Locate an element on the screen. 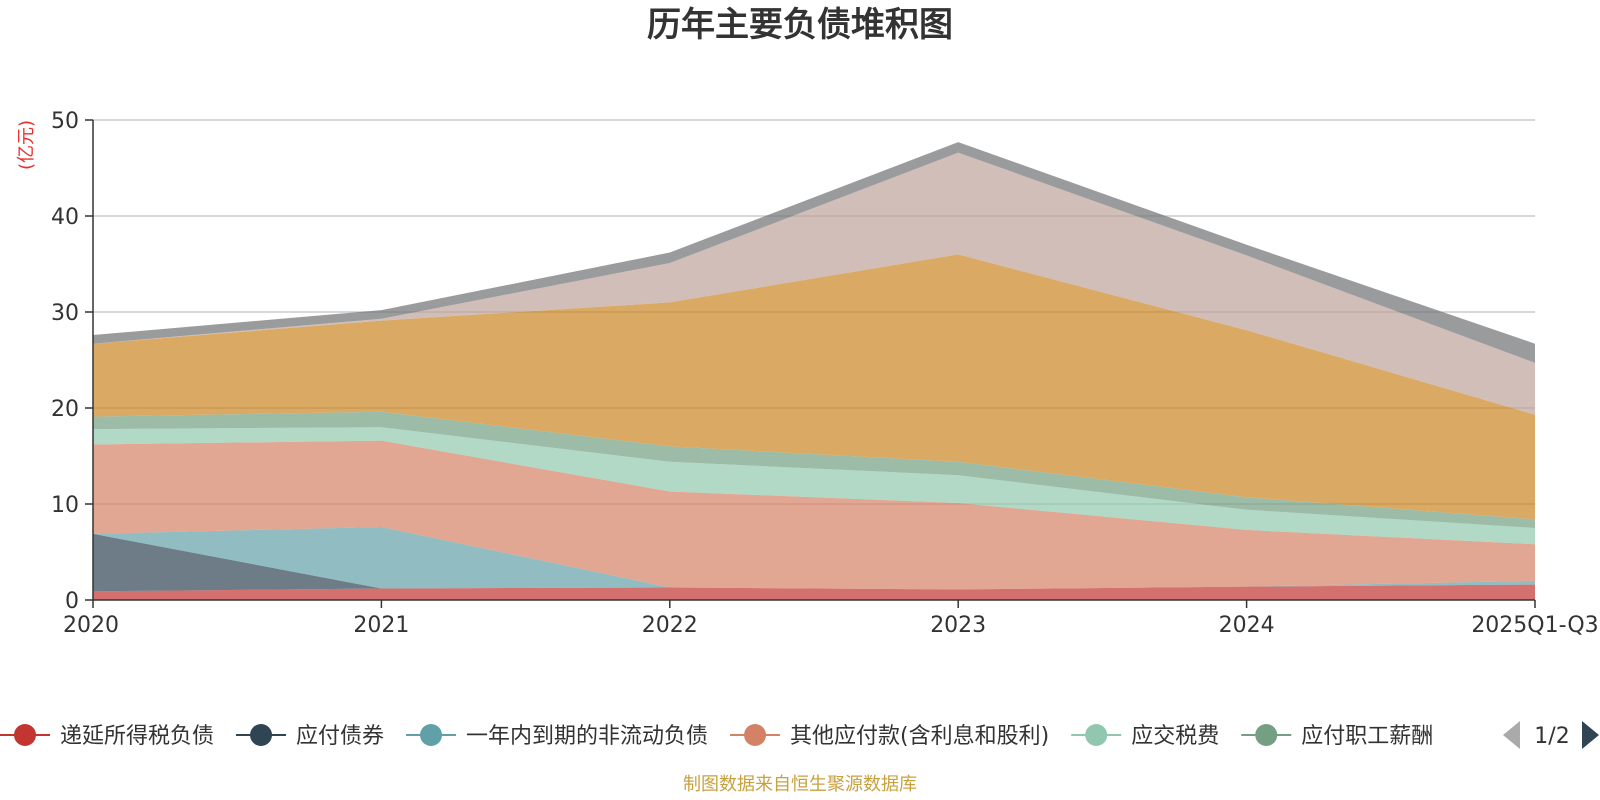 This screenshot has height=800, width=1600. y-tick-label: 50 is located at coordinates (65, 121).